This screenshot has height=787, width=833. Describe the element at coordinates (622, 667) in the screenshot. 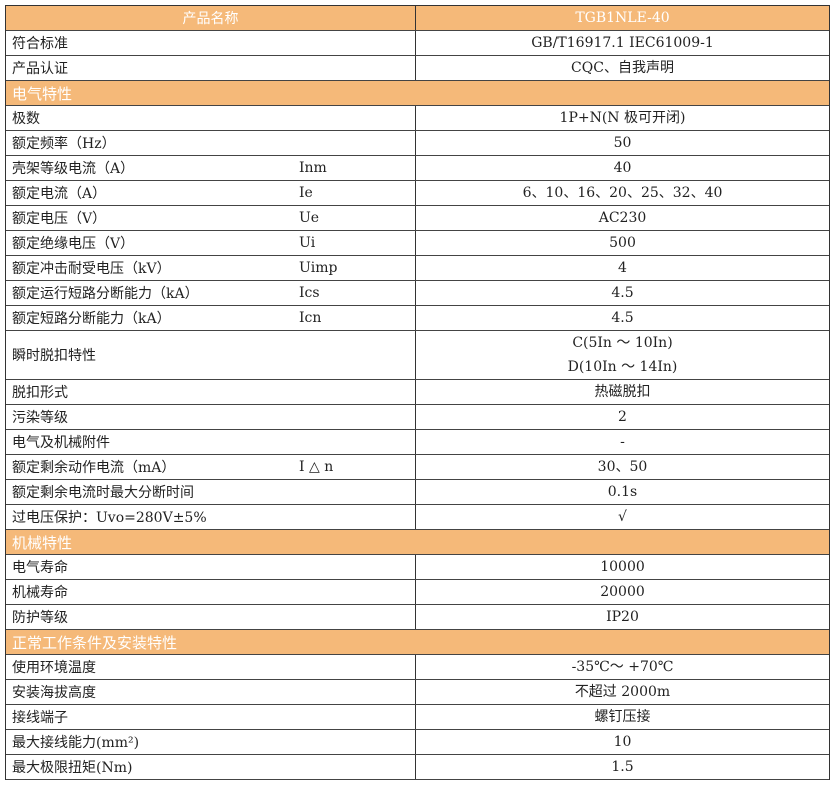

I see `param-value: -35℃～ +70℃` at that location.